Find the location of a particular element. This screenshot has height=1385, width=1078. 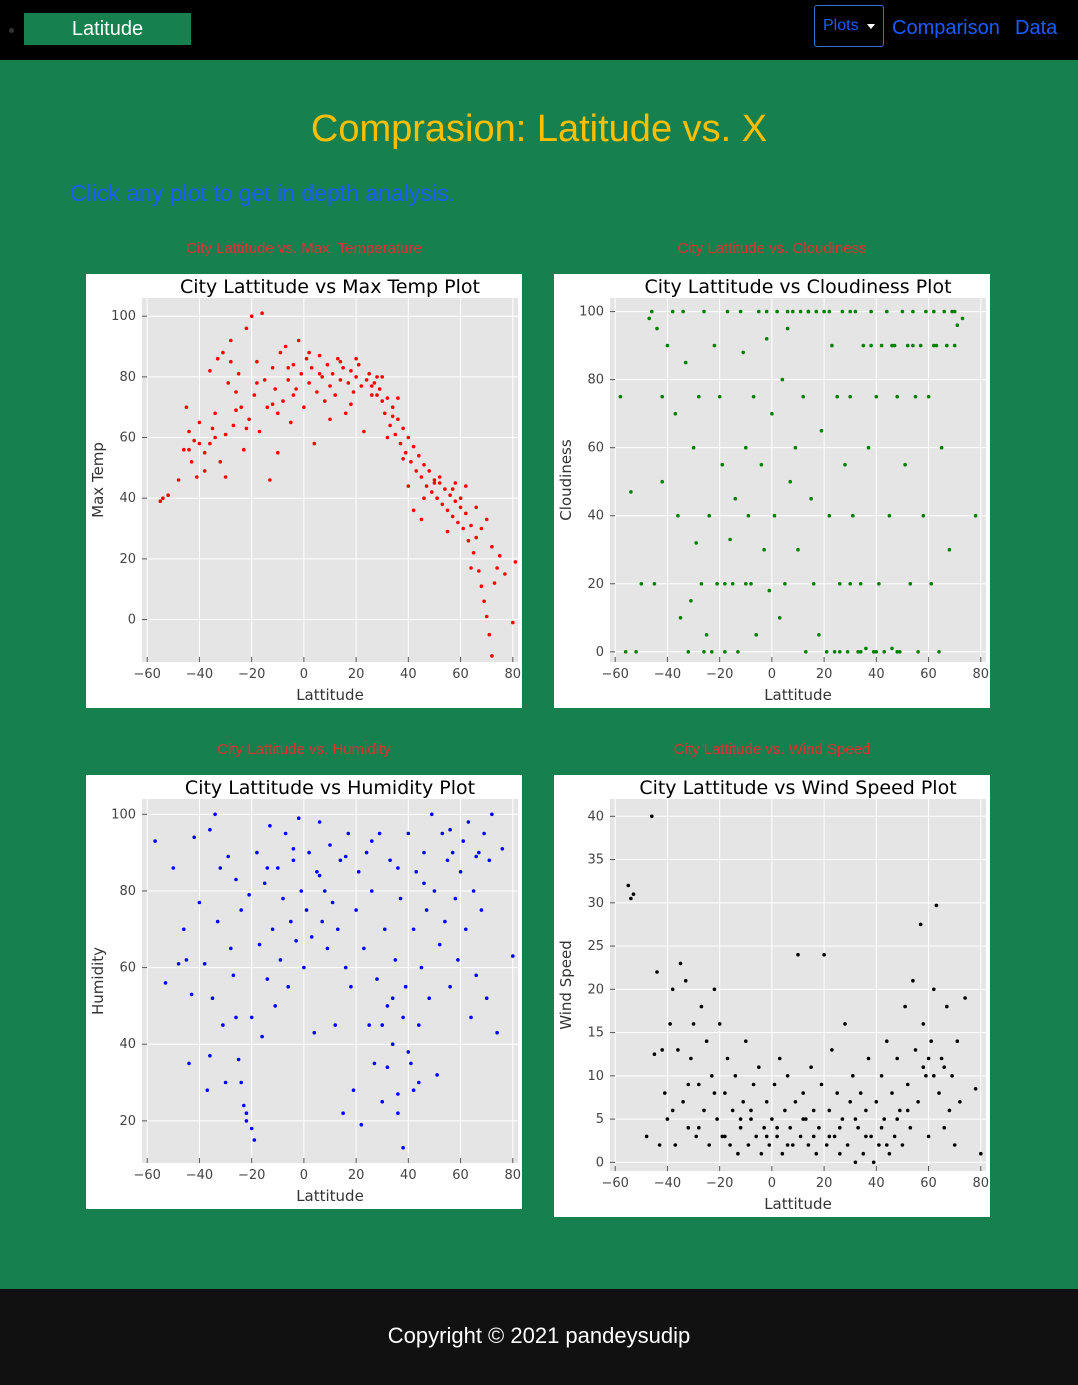

chart0-y-tick-label: 40 is located at coordinates (127, 498).